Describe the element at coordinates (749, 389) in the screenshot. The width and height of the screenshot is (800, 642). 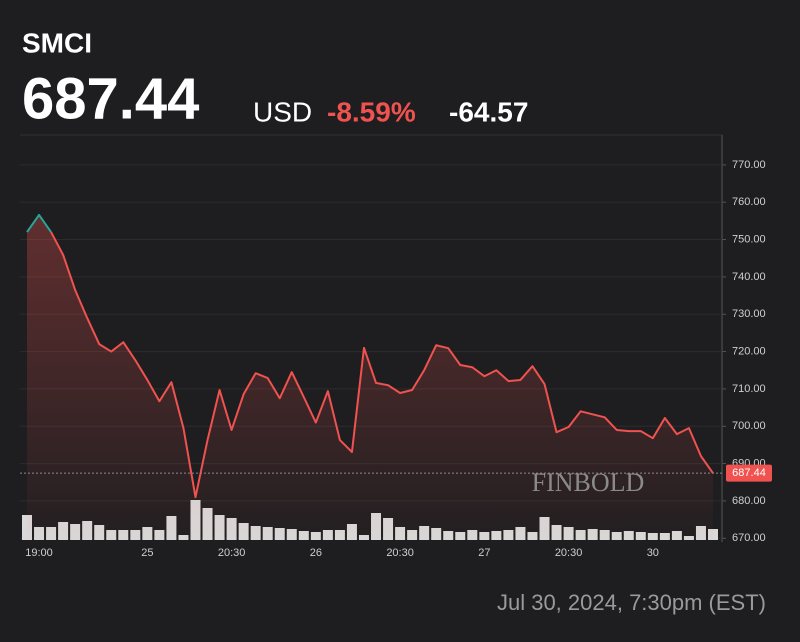
I see `y-tick-label: 710.00` at that location.